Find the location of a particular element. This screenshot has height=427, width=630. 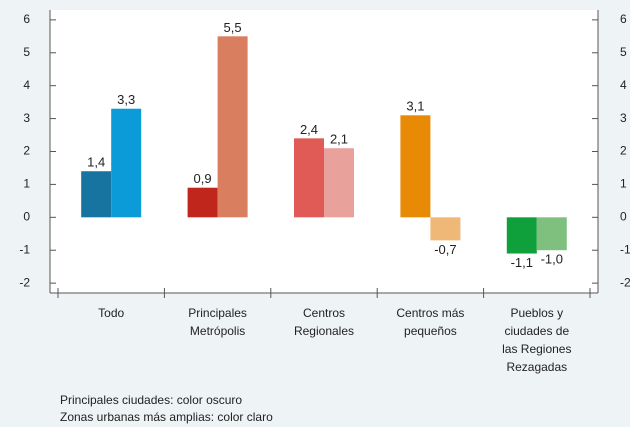

y2-tick-label: 3 is located at coordinates (623, 118).